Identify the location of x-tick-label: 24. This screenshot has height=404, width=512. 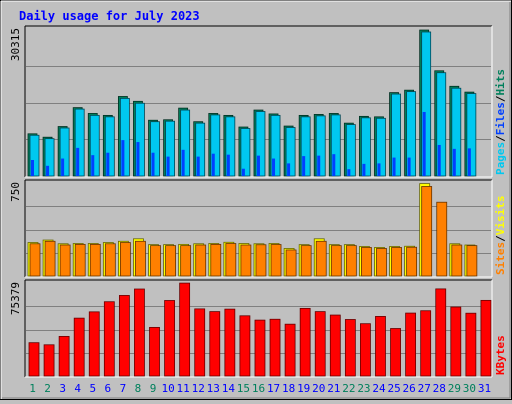
(379, 388).